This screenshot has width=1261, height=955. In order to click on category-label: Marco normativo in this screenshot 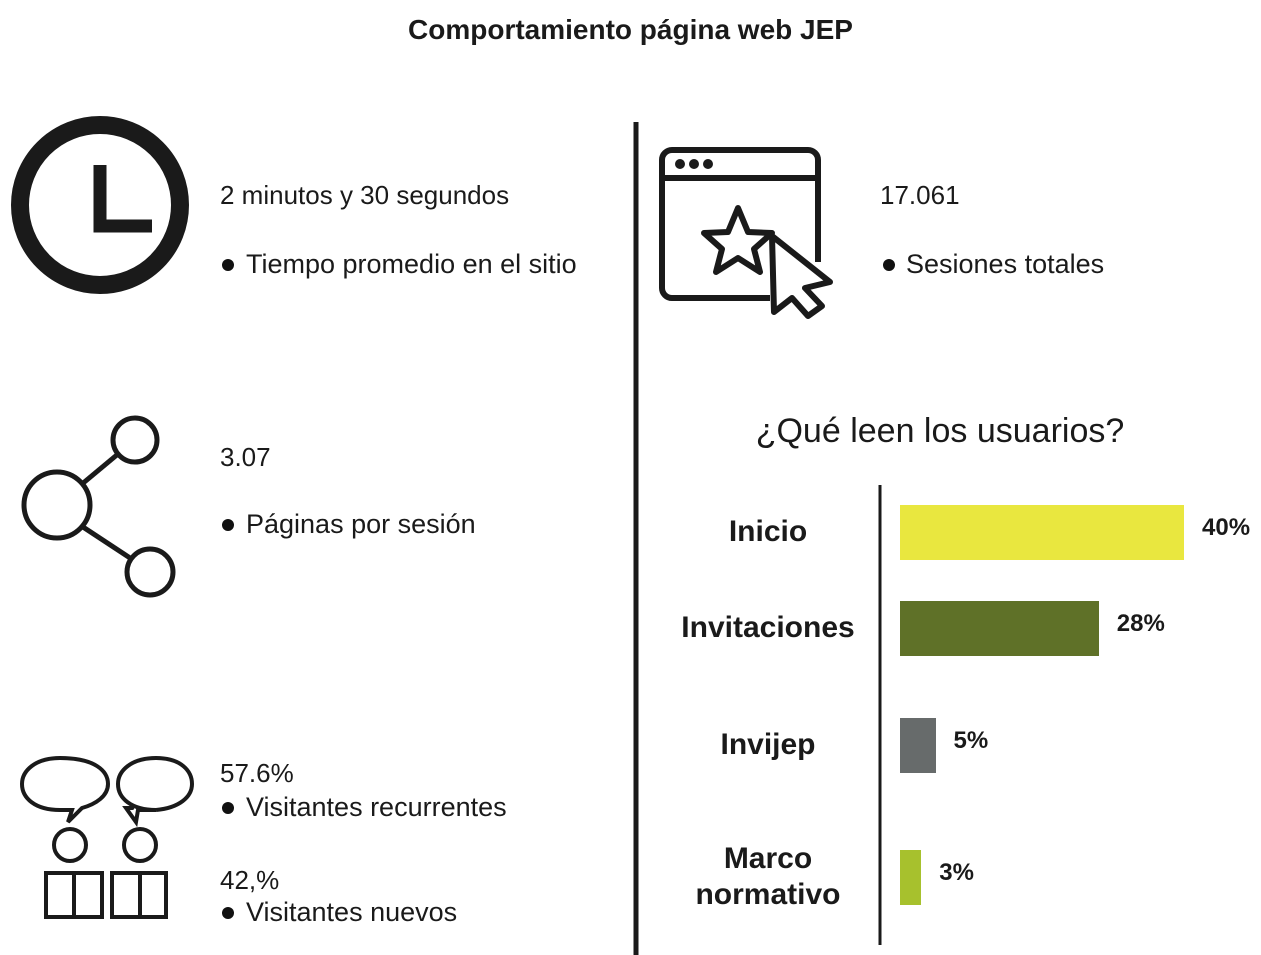, I will do `click(768, 876)`.